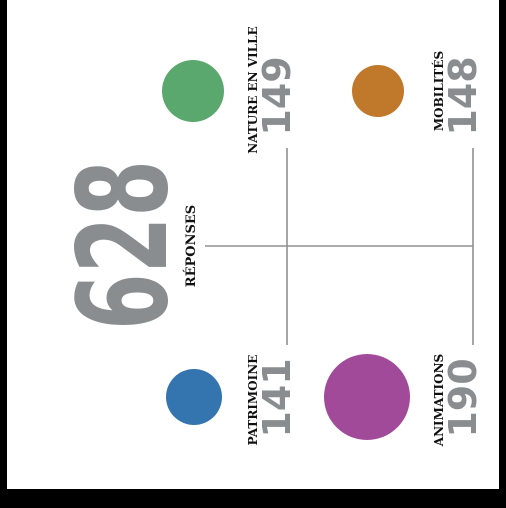 The height and width of the screenshot is (508, 506). I want to click on nature-en-ville-count: 149, so click(277, 95).